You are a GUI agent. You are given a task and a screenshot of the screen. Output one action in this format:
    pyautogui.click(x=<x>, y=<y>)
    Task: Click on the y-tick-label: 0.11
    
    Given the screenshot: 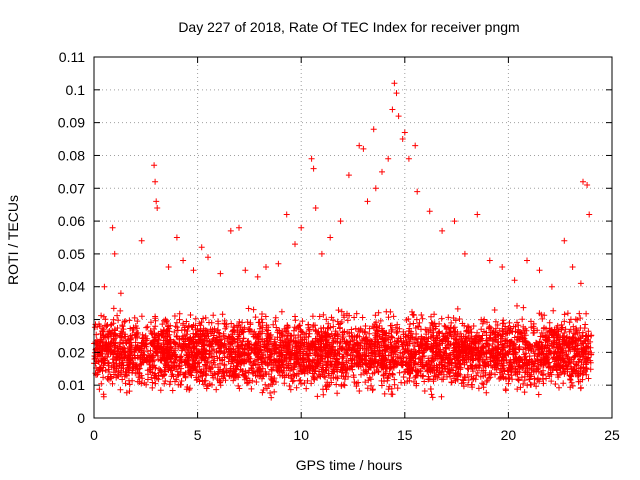 What is the action you would take?
    pyautogui.click(x=72, y=57)
    